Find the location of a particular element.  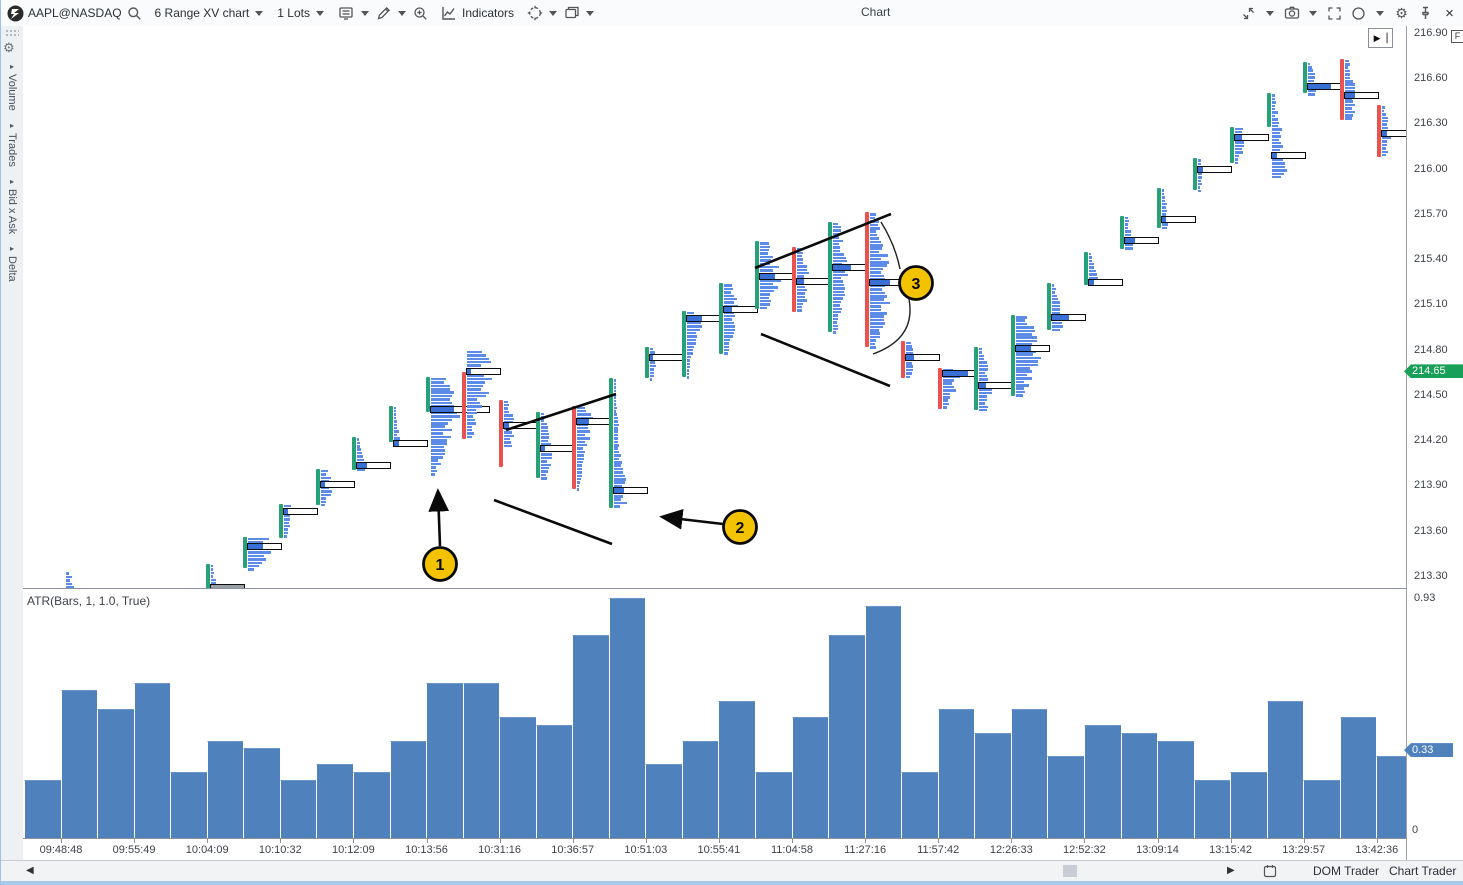

circle-icon is located at coordinates (1358, 13).